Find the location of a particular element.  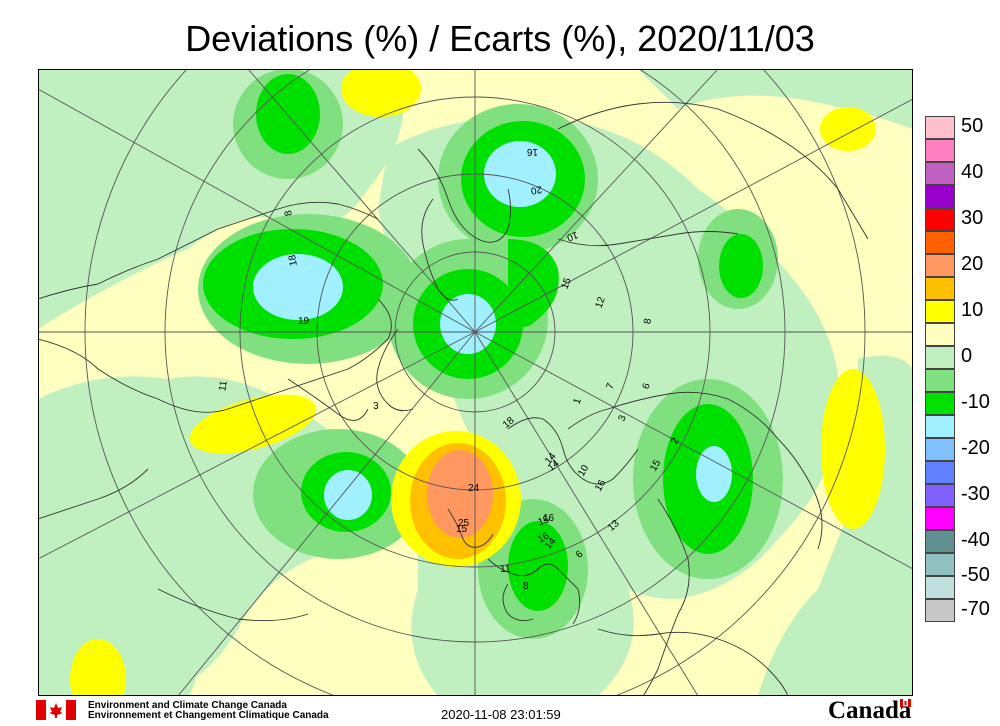

station-value: 12 is located at coordinates (601, 302).